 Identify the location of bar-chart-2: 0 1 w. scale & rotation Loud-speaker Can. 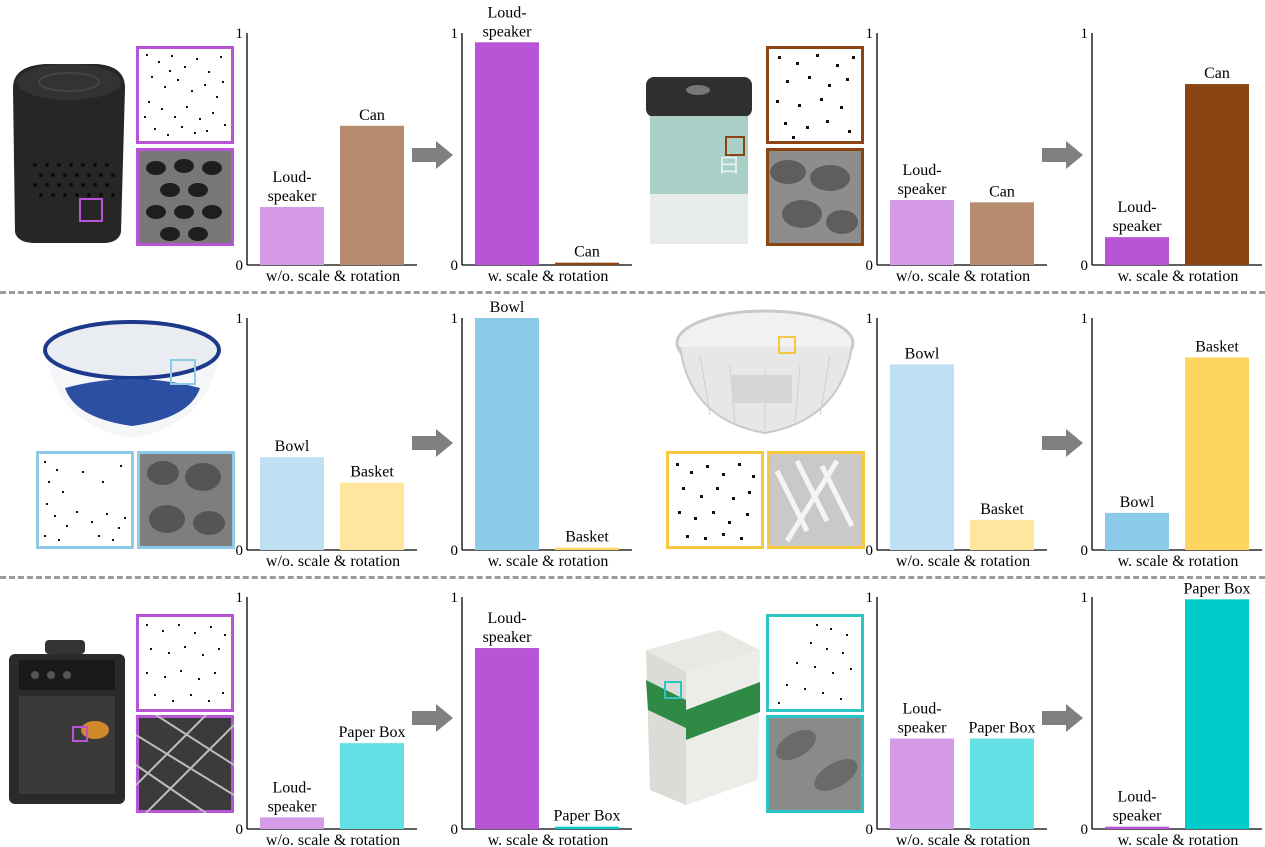
(541, 144).